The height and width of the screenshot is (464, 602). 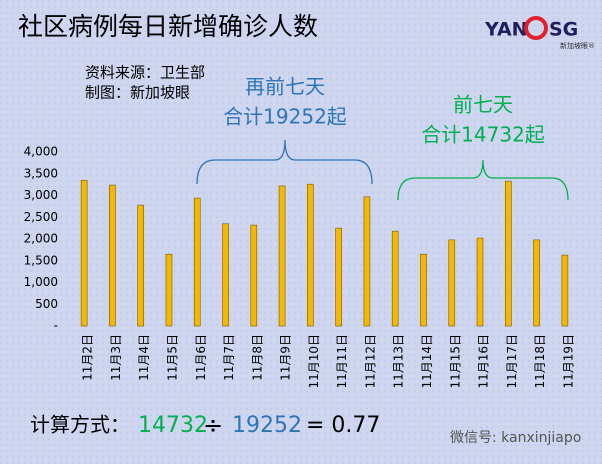 I want to click on formula-label: 计算方式：, so click(x=80, y=425).